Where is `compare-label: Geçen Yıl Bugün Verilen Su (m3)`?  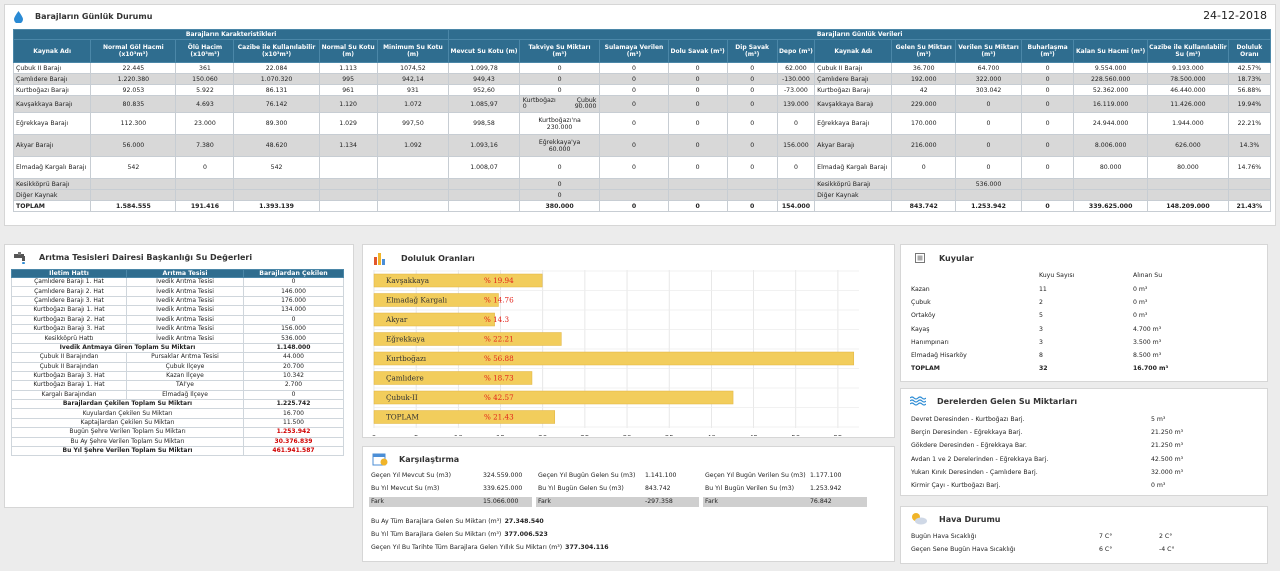
compare-label: Geçen Yıl Bugün Verilen Su (m3) is located at coordinates (755, 475).